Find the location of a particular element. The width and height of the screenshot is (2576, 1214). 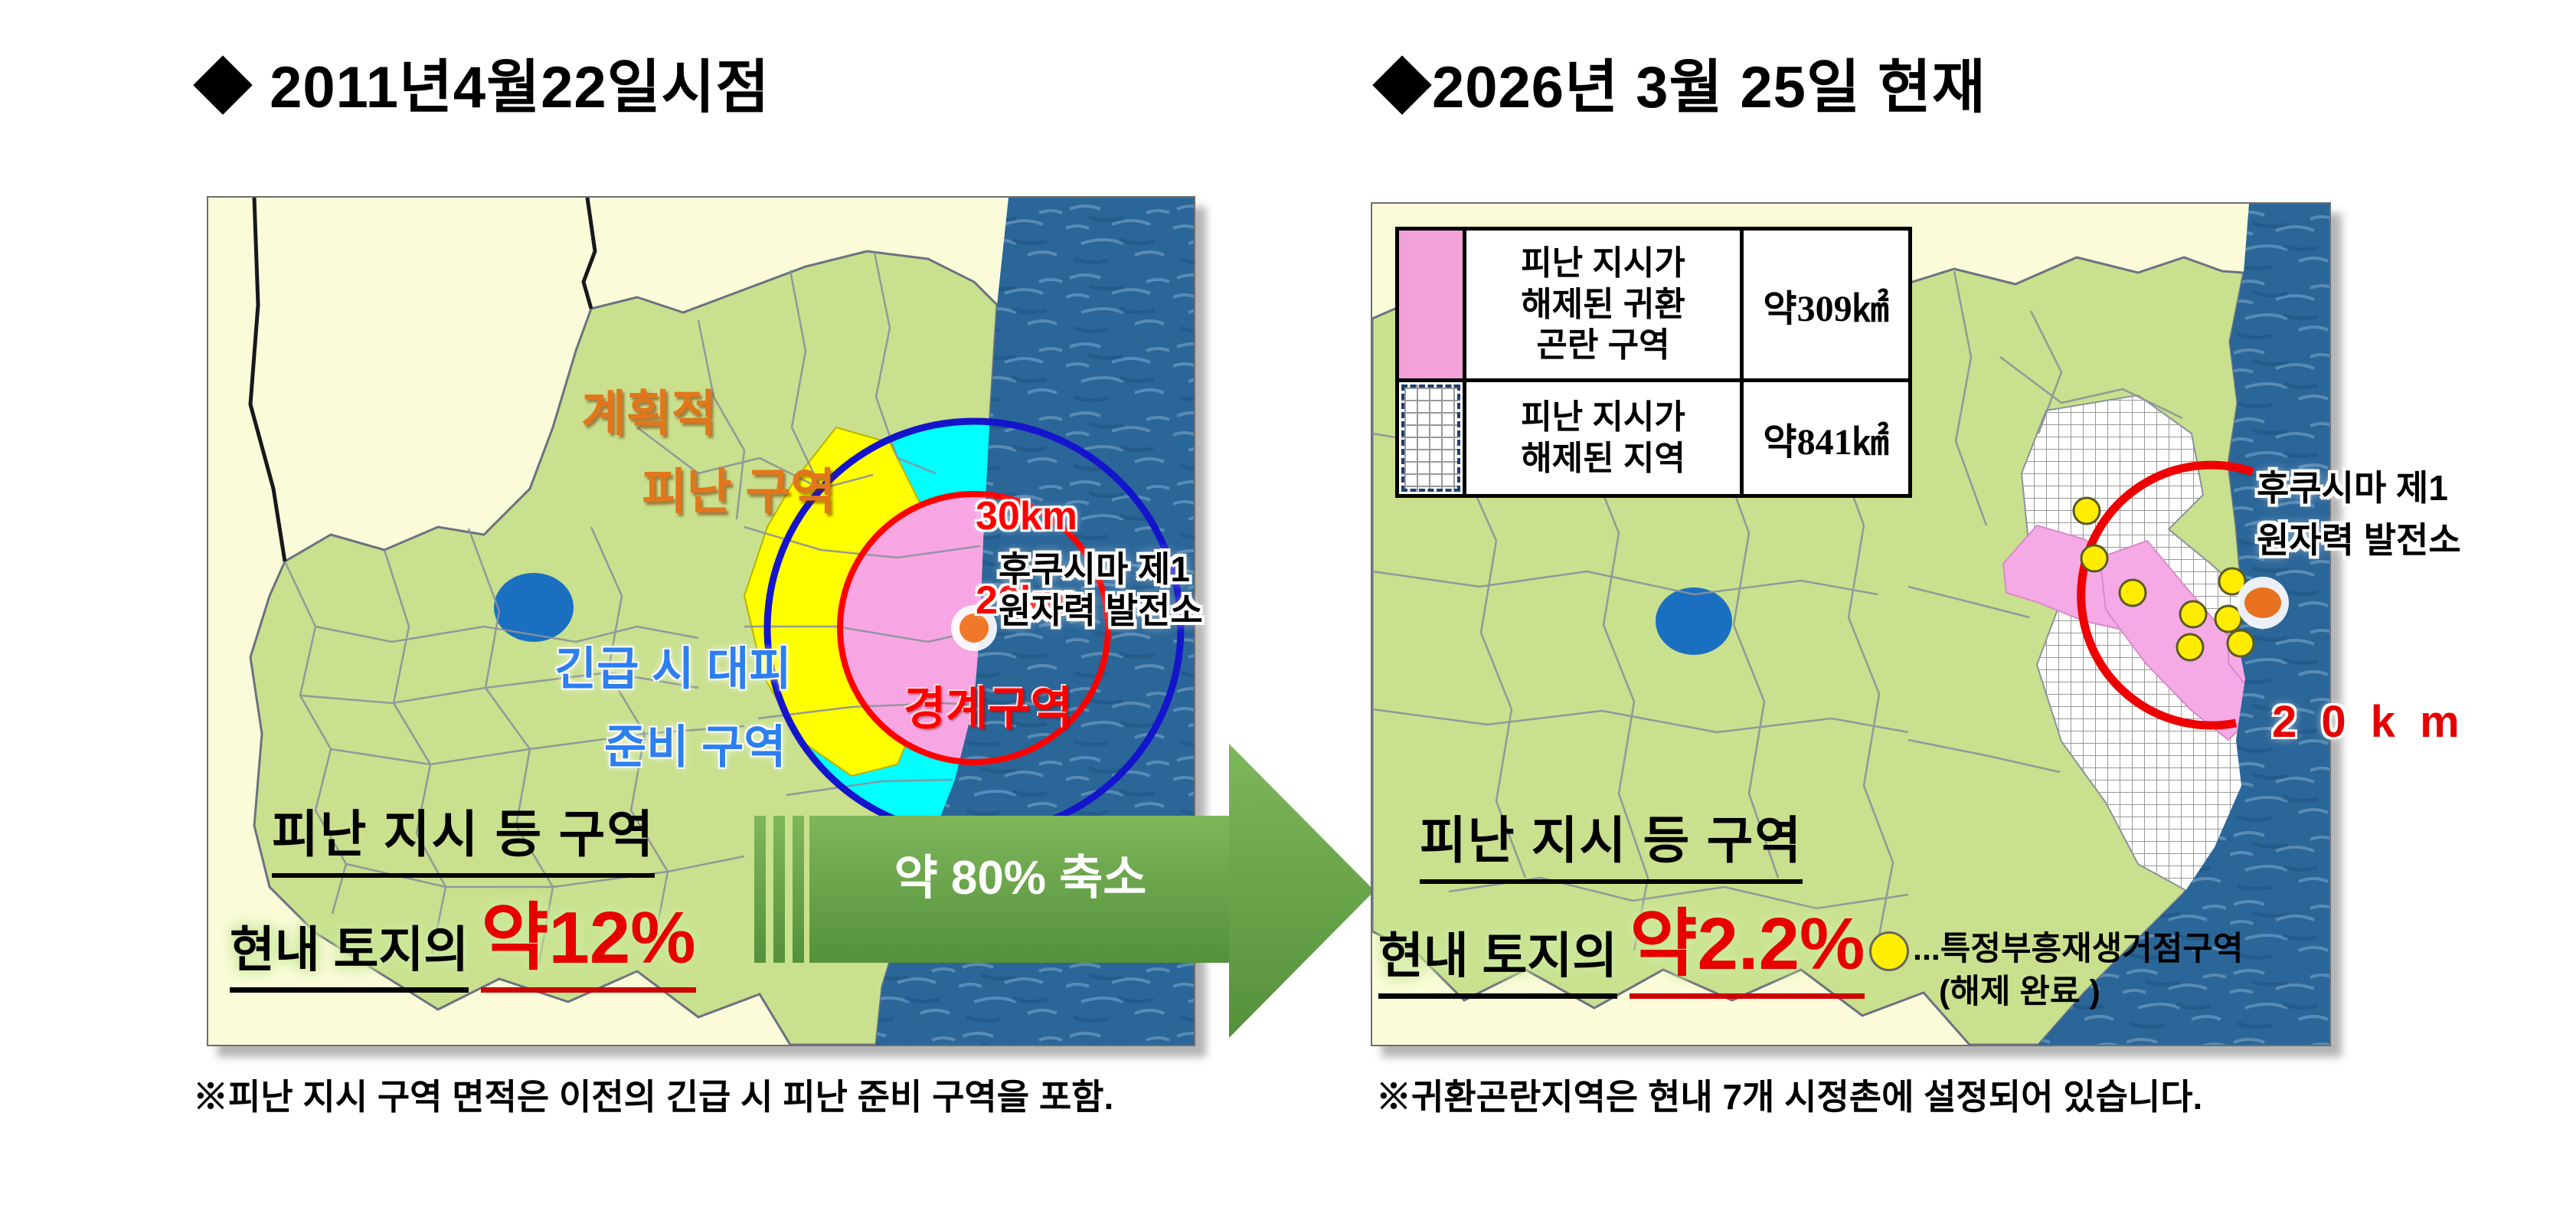

reduction-arrow-svg is located at coordinates (1064, 891).